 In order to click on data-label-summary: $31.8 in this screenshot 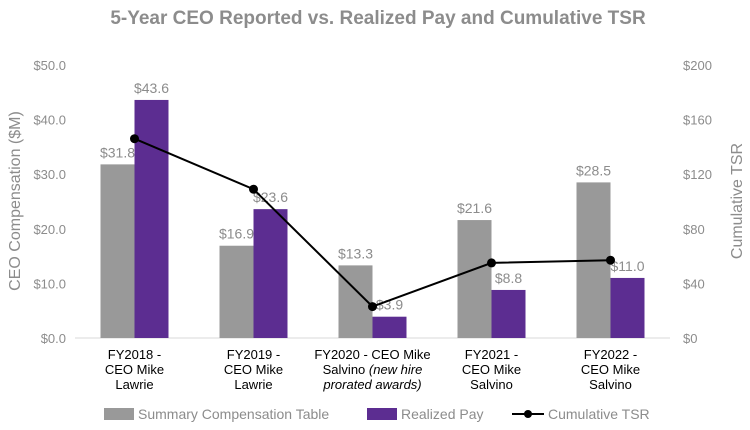, I will do `click(117, 152)`.